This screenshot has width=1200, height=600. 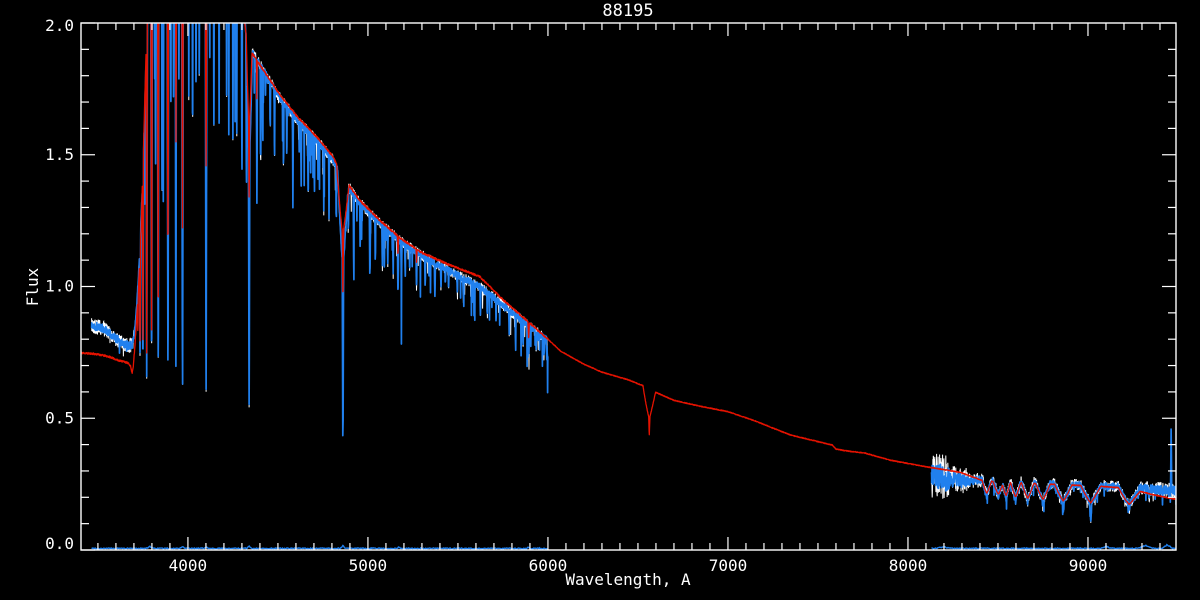 What do you see at coordinates (59, 154) in the screenshot?
I see `y-tick-label: 1.5` at bounding box center [59, 154].